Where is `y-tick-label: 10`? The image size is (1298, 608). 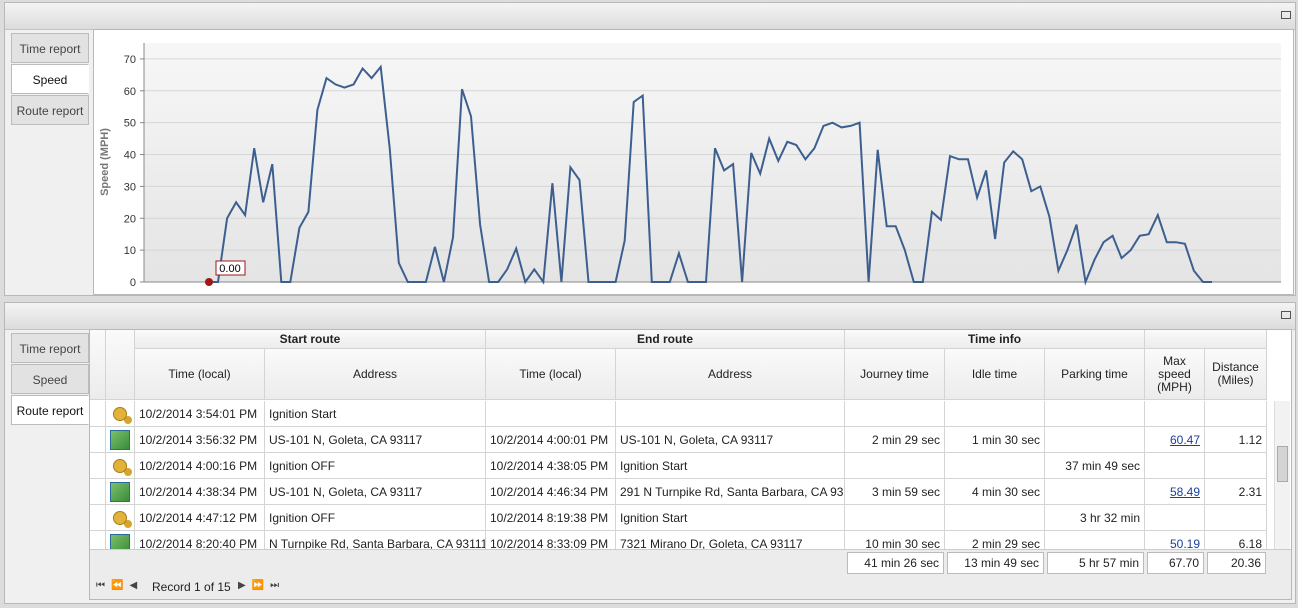 y-tick-label: 10 is located at coordinates (130, 251).